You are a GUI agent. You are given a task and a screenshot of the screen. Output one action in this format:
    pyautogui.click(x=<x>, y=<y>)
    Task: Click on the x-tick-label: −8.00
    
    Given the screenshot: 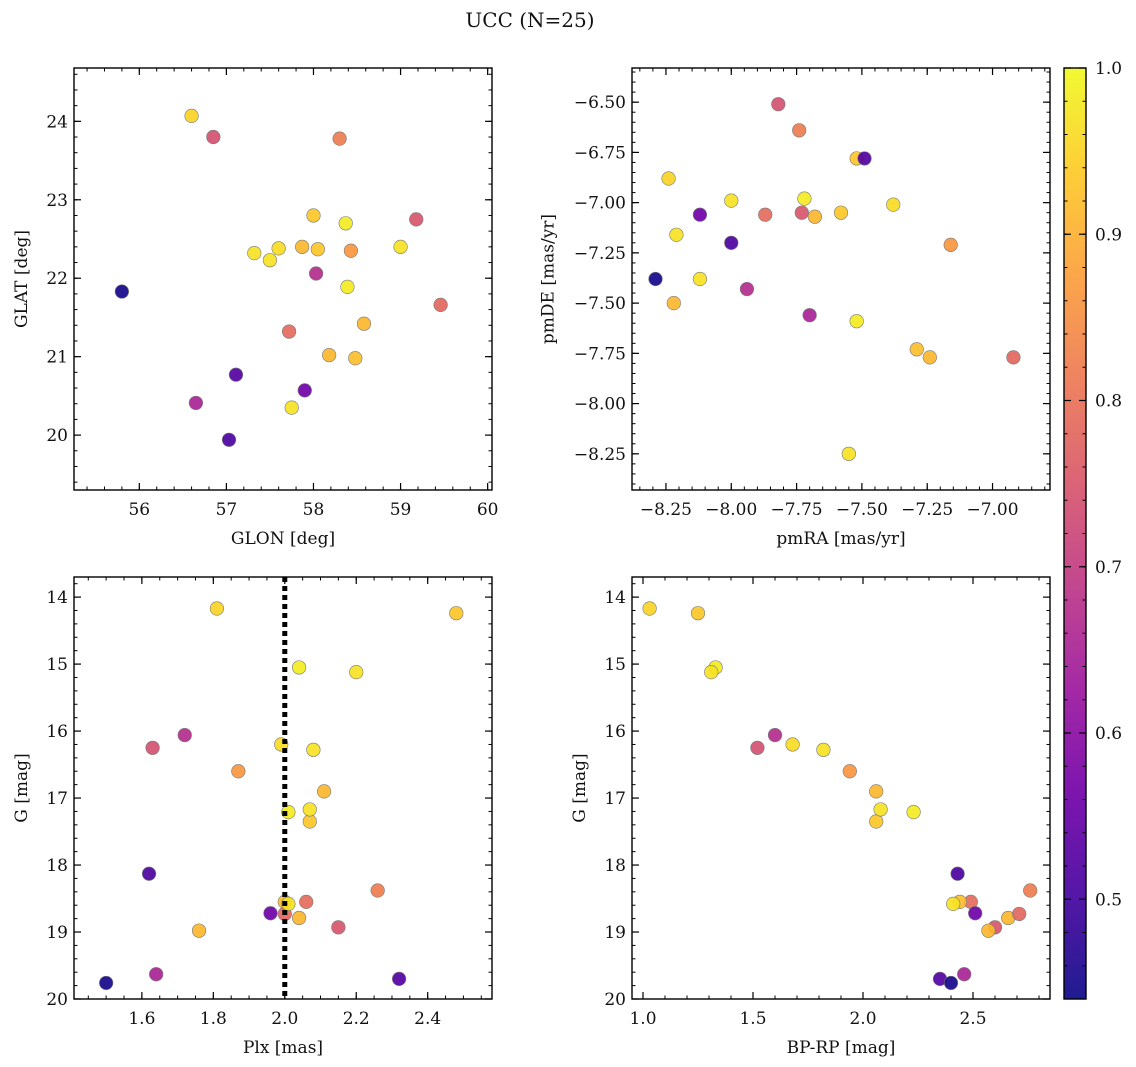 What is the action you would take?
    pyautogui.click(x=731, y=510)
    